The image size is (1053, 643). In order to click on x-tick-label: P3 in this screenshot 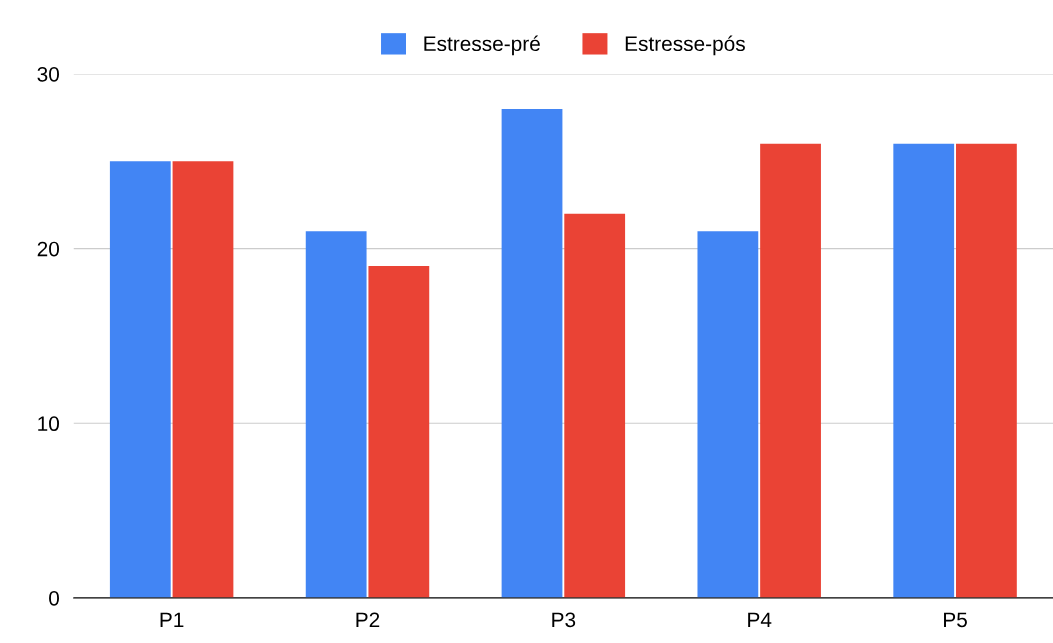, I will do `click(564, 620)`.